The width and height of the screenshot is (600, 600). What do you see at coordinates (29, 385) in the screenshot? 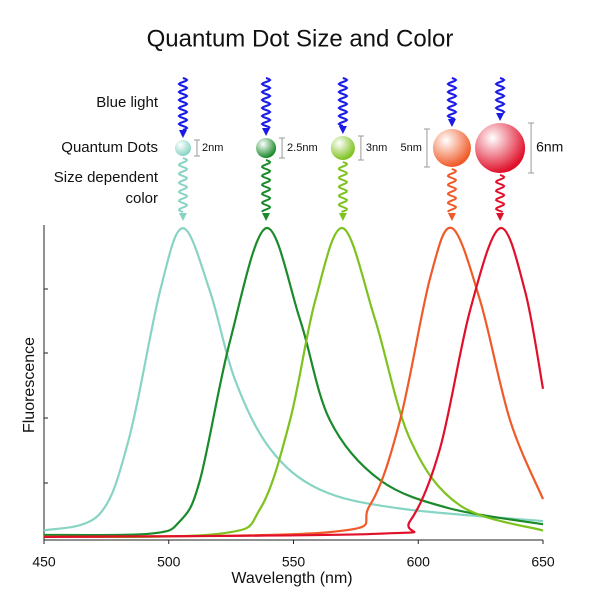
I see `y-axis-label: Fluorescence` at bounding box center [29, 385].